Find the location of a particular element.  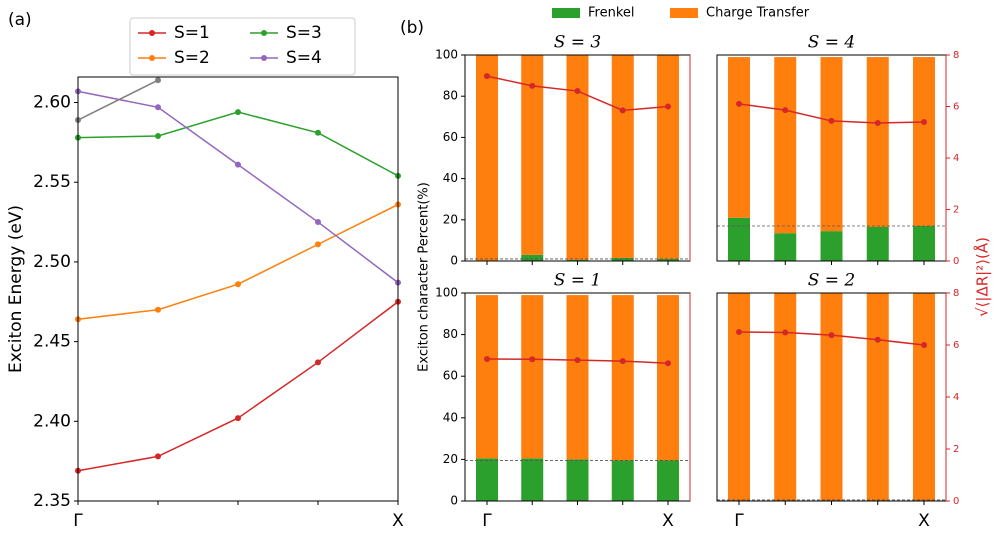

y-tick-label: 20 is located at coordinates (450, 219).